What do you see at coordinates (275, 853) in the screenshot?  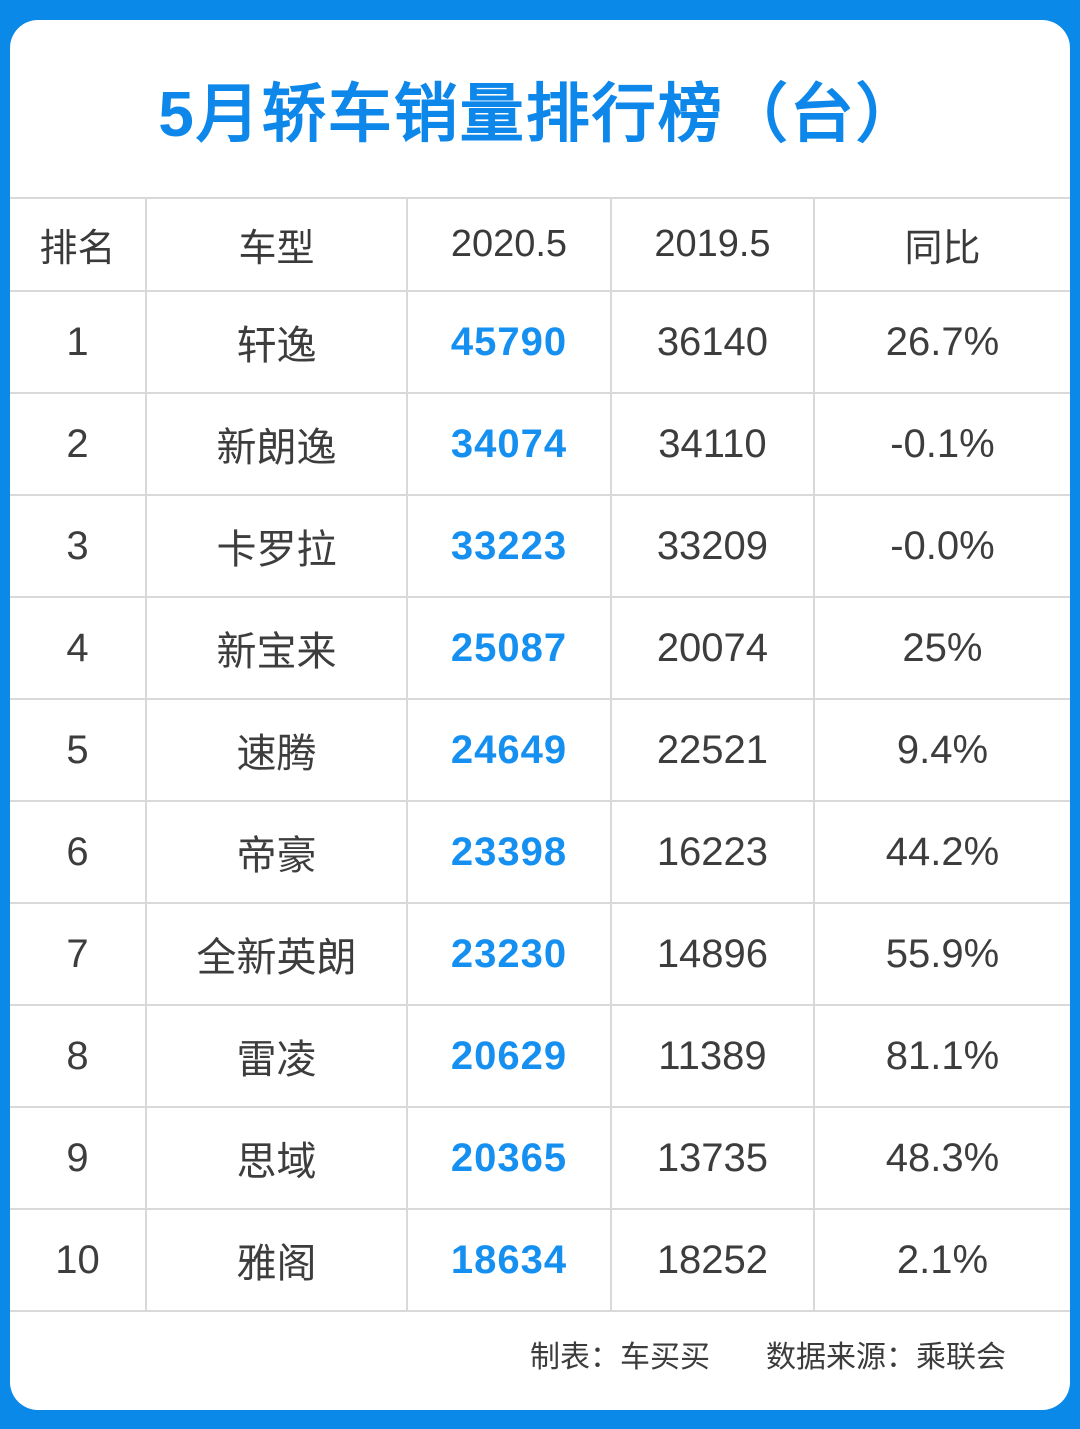 I see `model-cell: 帝豪` at bounding box center [275, 853].